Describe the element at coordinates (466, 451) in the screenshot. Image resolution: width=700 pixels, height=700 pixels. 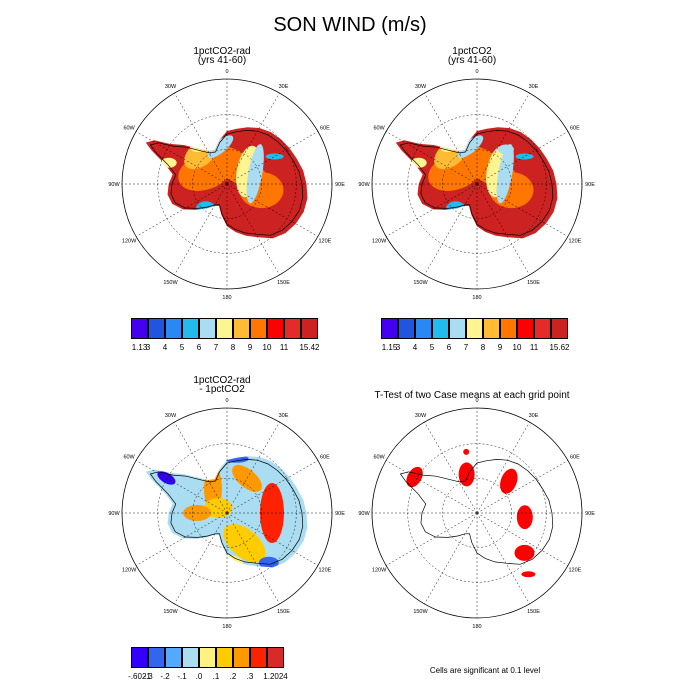
I see `significant-cell-region` at that location.